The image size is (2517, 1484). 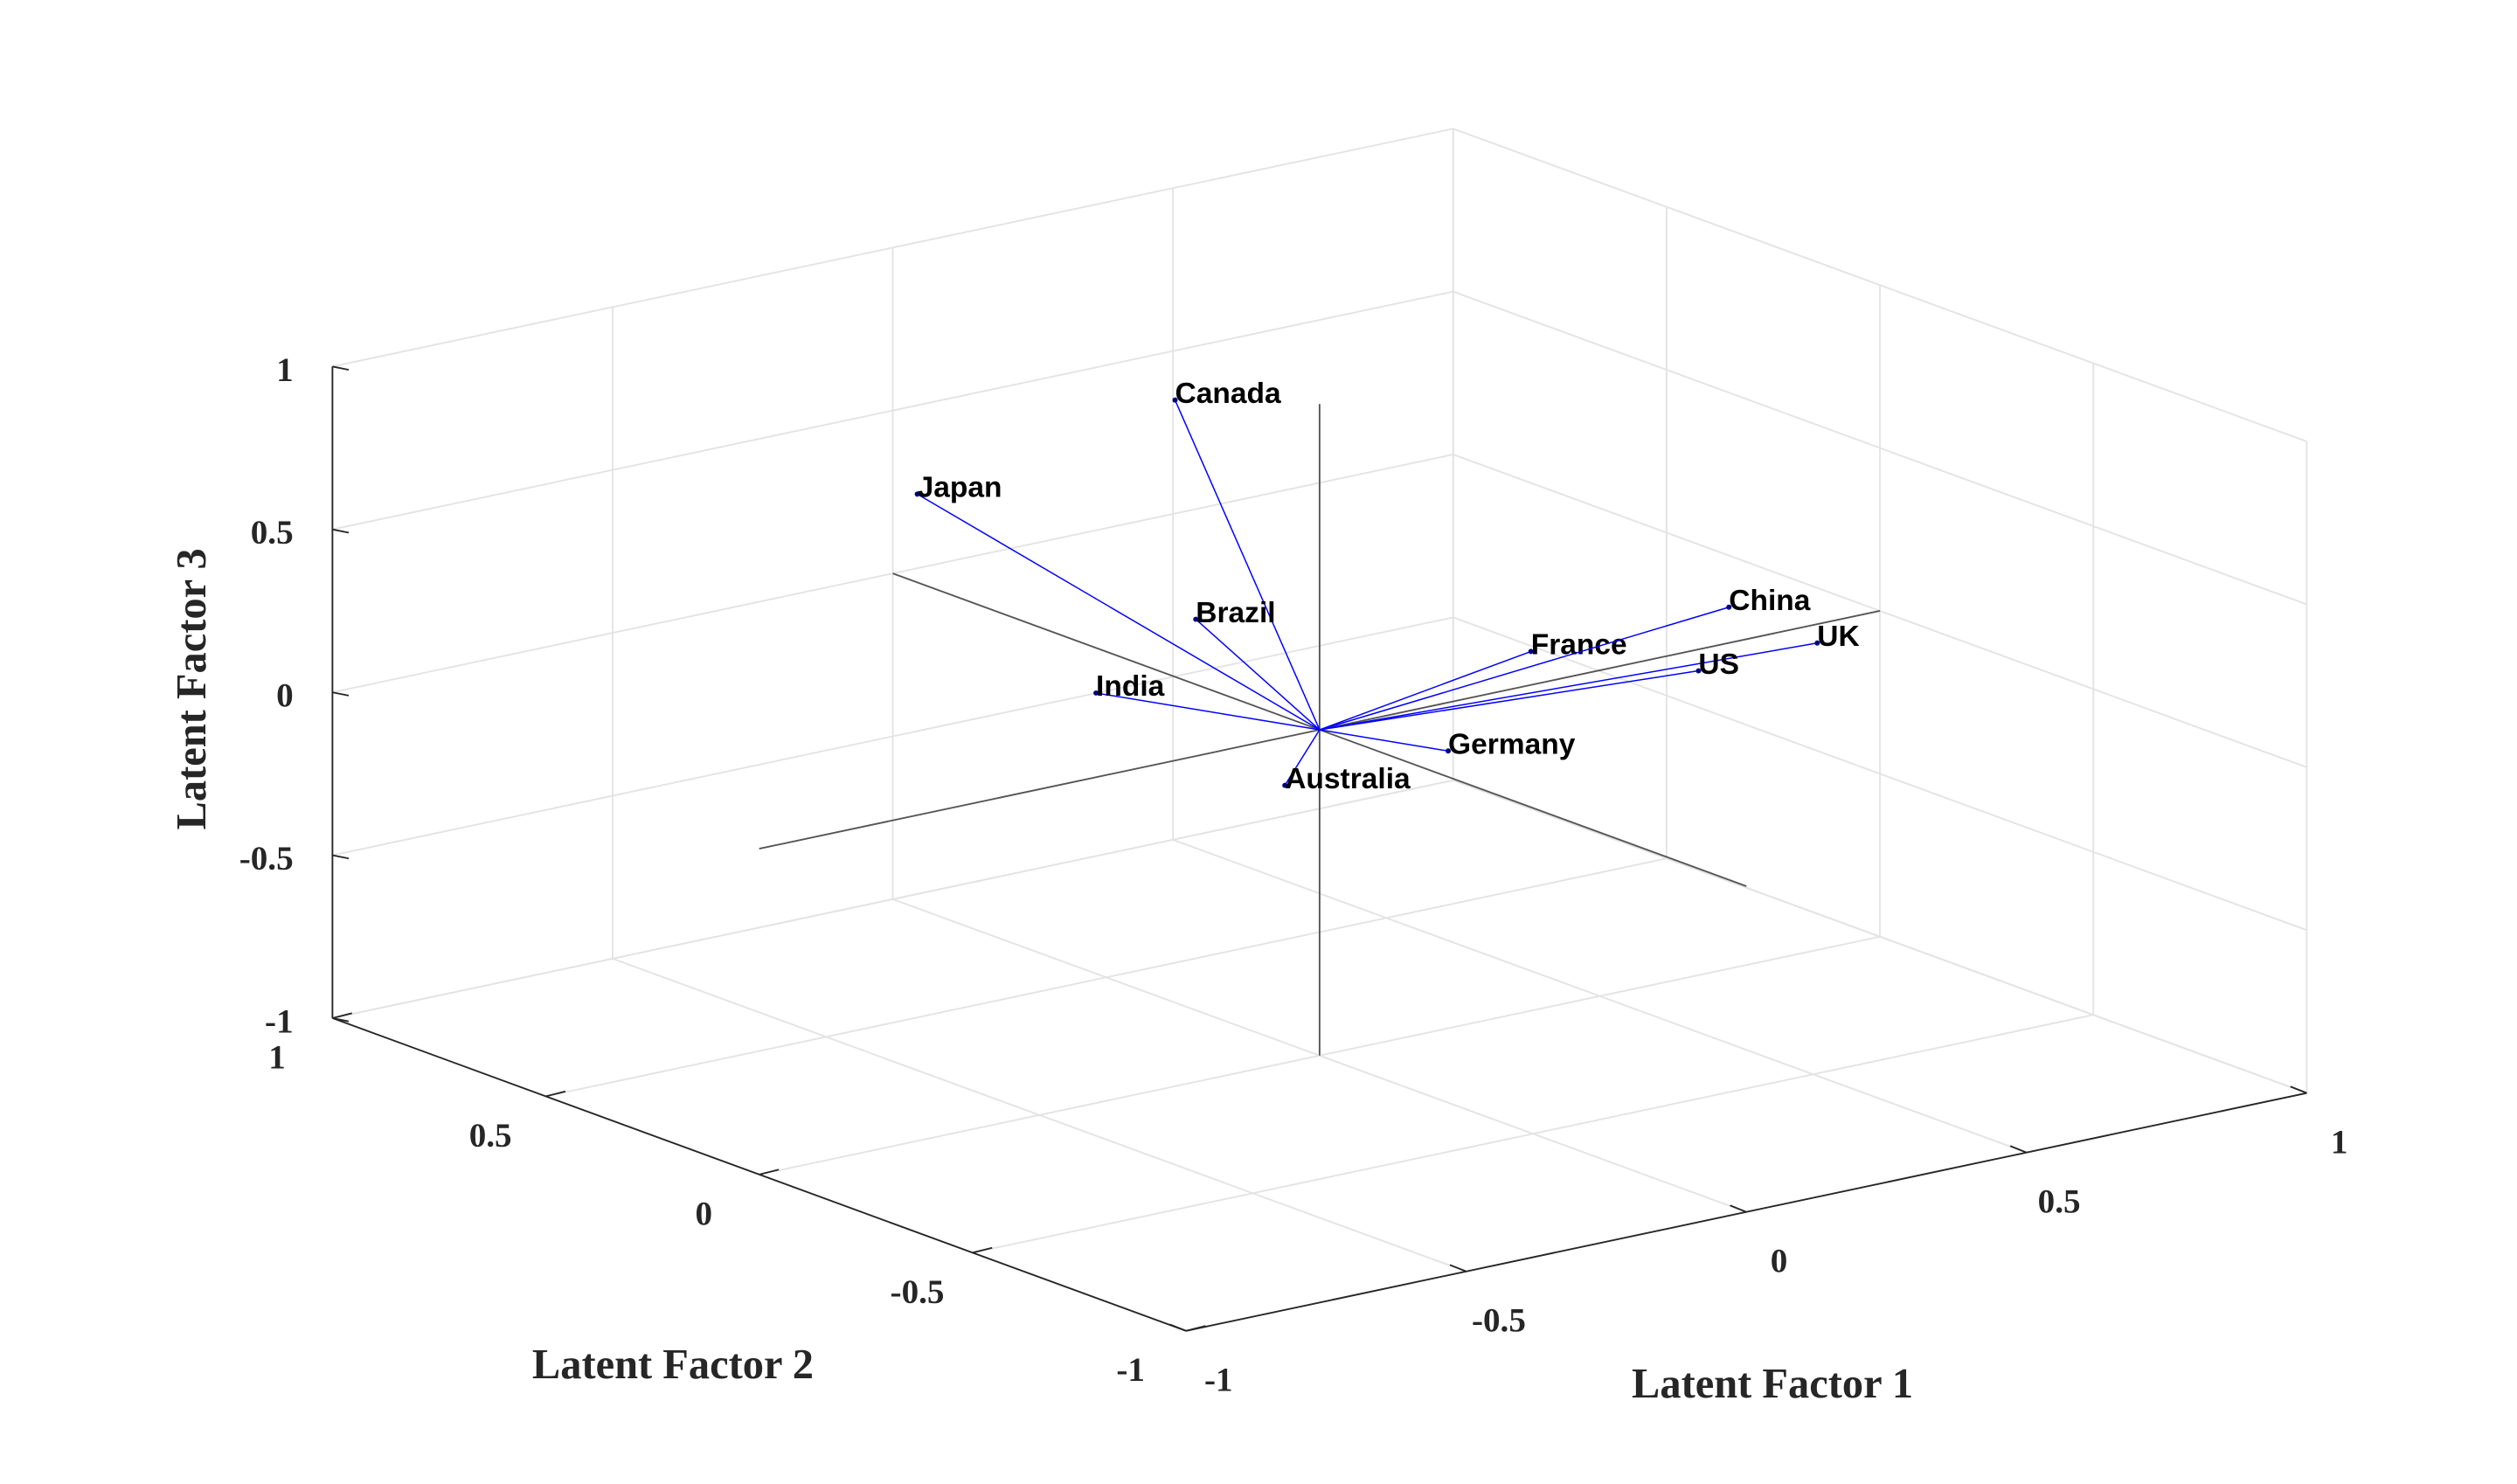 What do you see at coordinates (1235, 613) in the screenshot?
I see `point-label: Brazil` at bounding box center [1235, 613].